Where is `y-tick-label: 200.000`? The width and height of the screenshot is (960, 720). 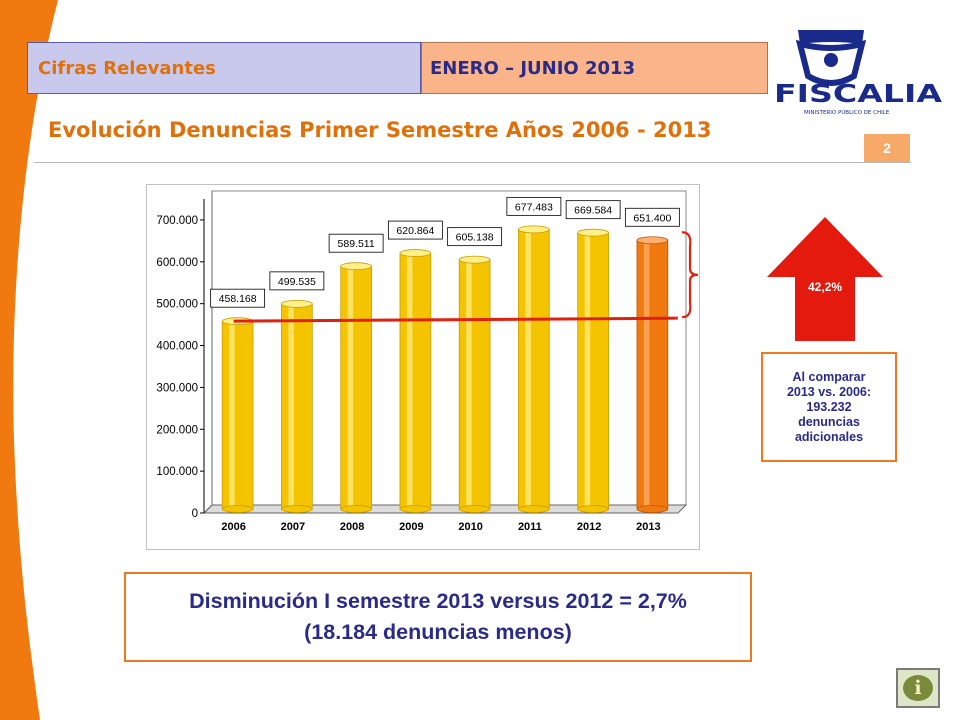
y-tick-label: 200.000 is located at coordinates (177, 430).